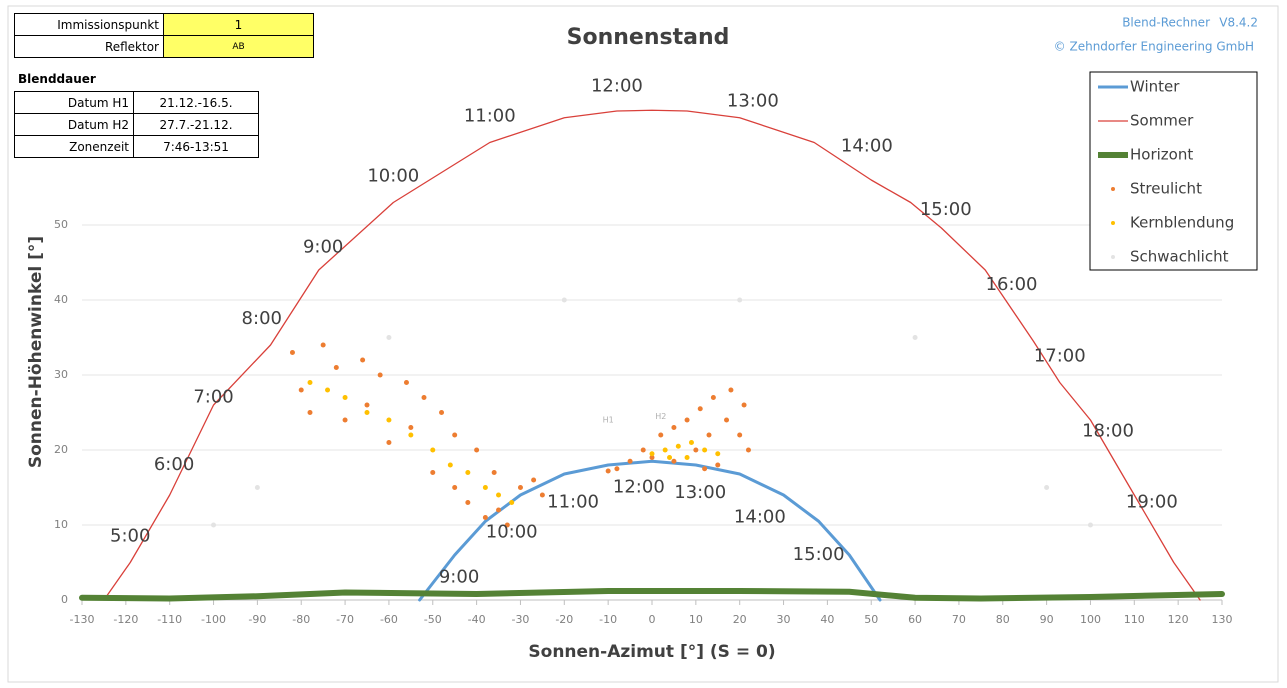  Describe the element at coordinates (651, 652) in the screenshot. I see `x-axis-label: Sonnen-Azimut [°] (S = 0)` at that location.